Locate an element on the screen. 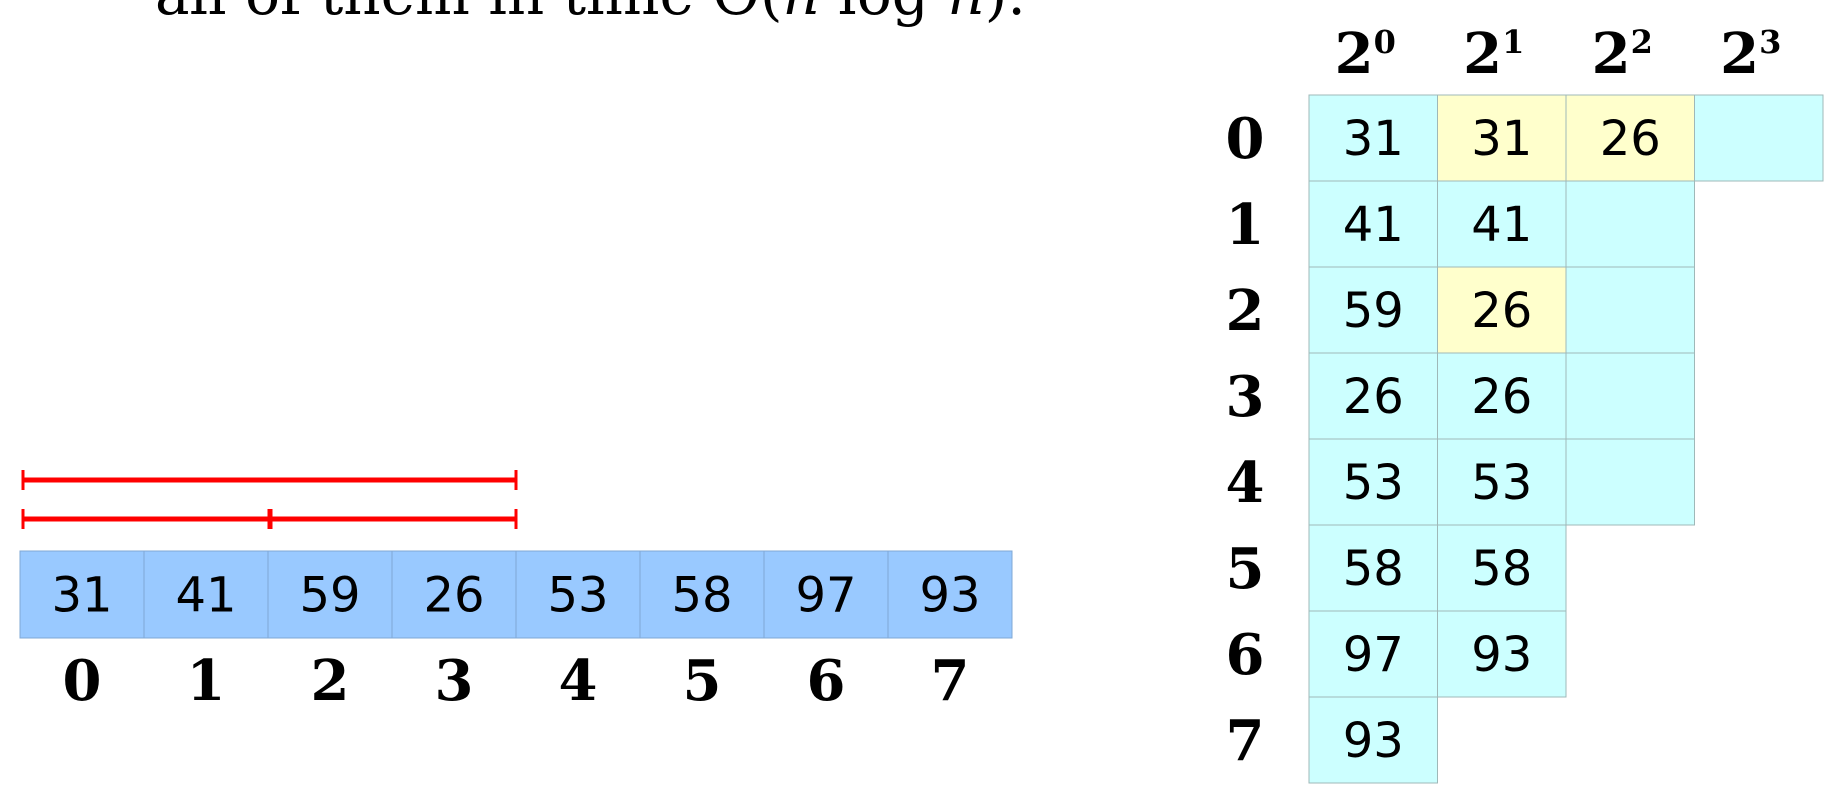 This screenshot has width=1842, height=802. array-index: 0 is located at coordinates (82, 681).